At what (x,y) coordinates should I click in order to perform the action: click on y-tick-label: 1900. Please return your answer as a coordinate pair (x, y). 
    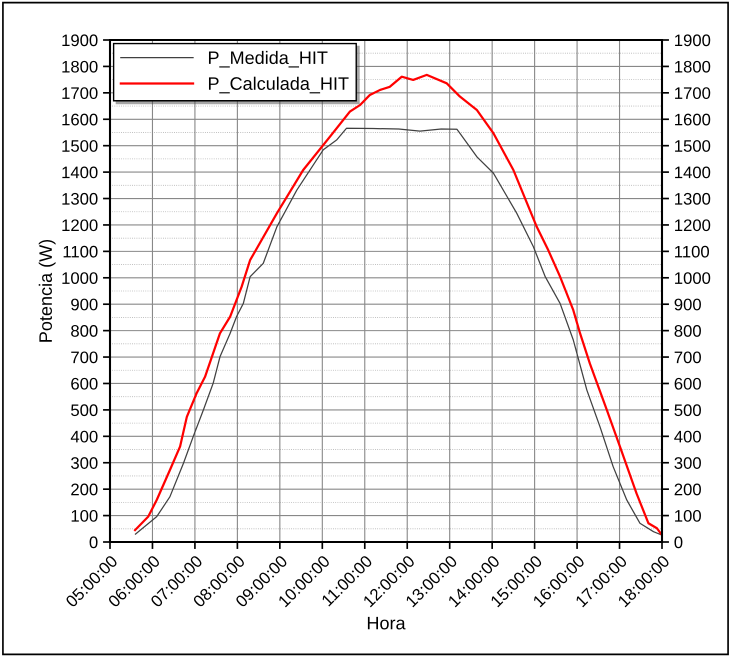
    Looking at the image, I should click on (80, 40).